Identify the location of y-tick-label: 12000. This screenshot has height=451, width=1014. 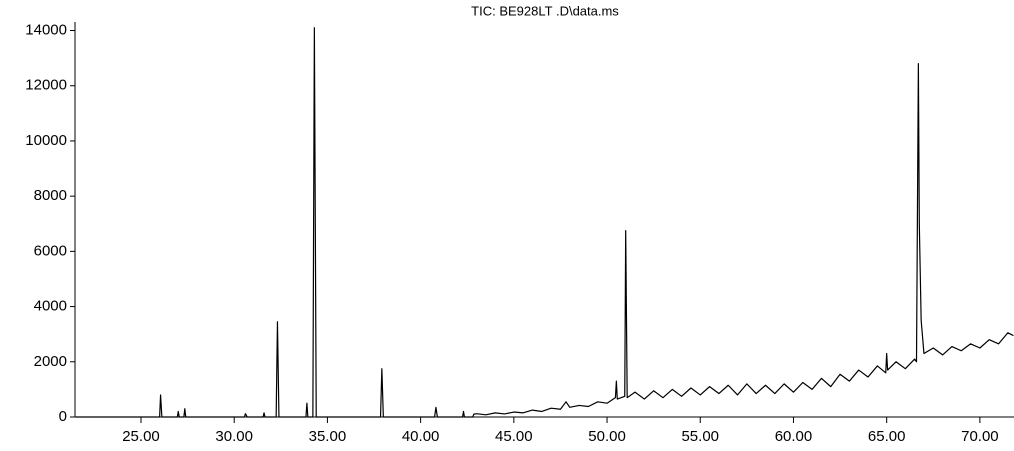
(46, 85).